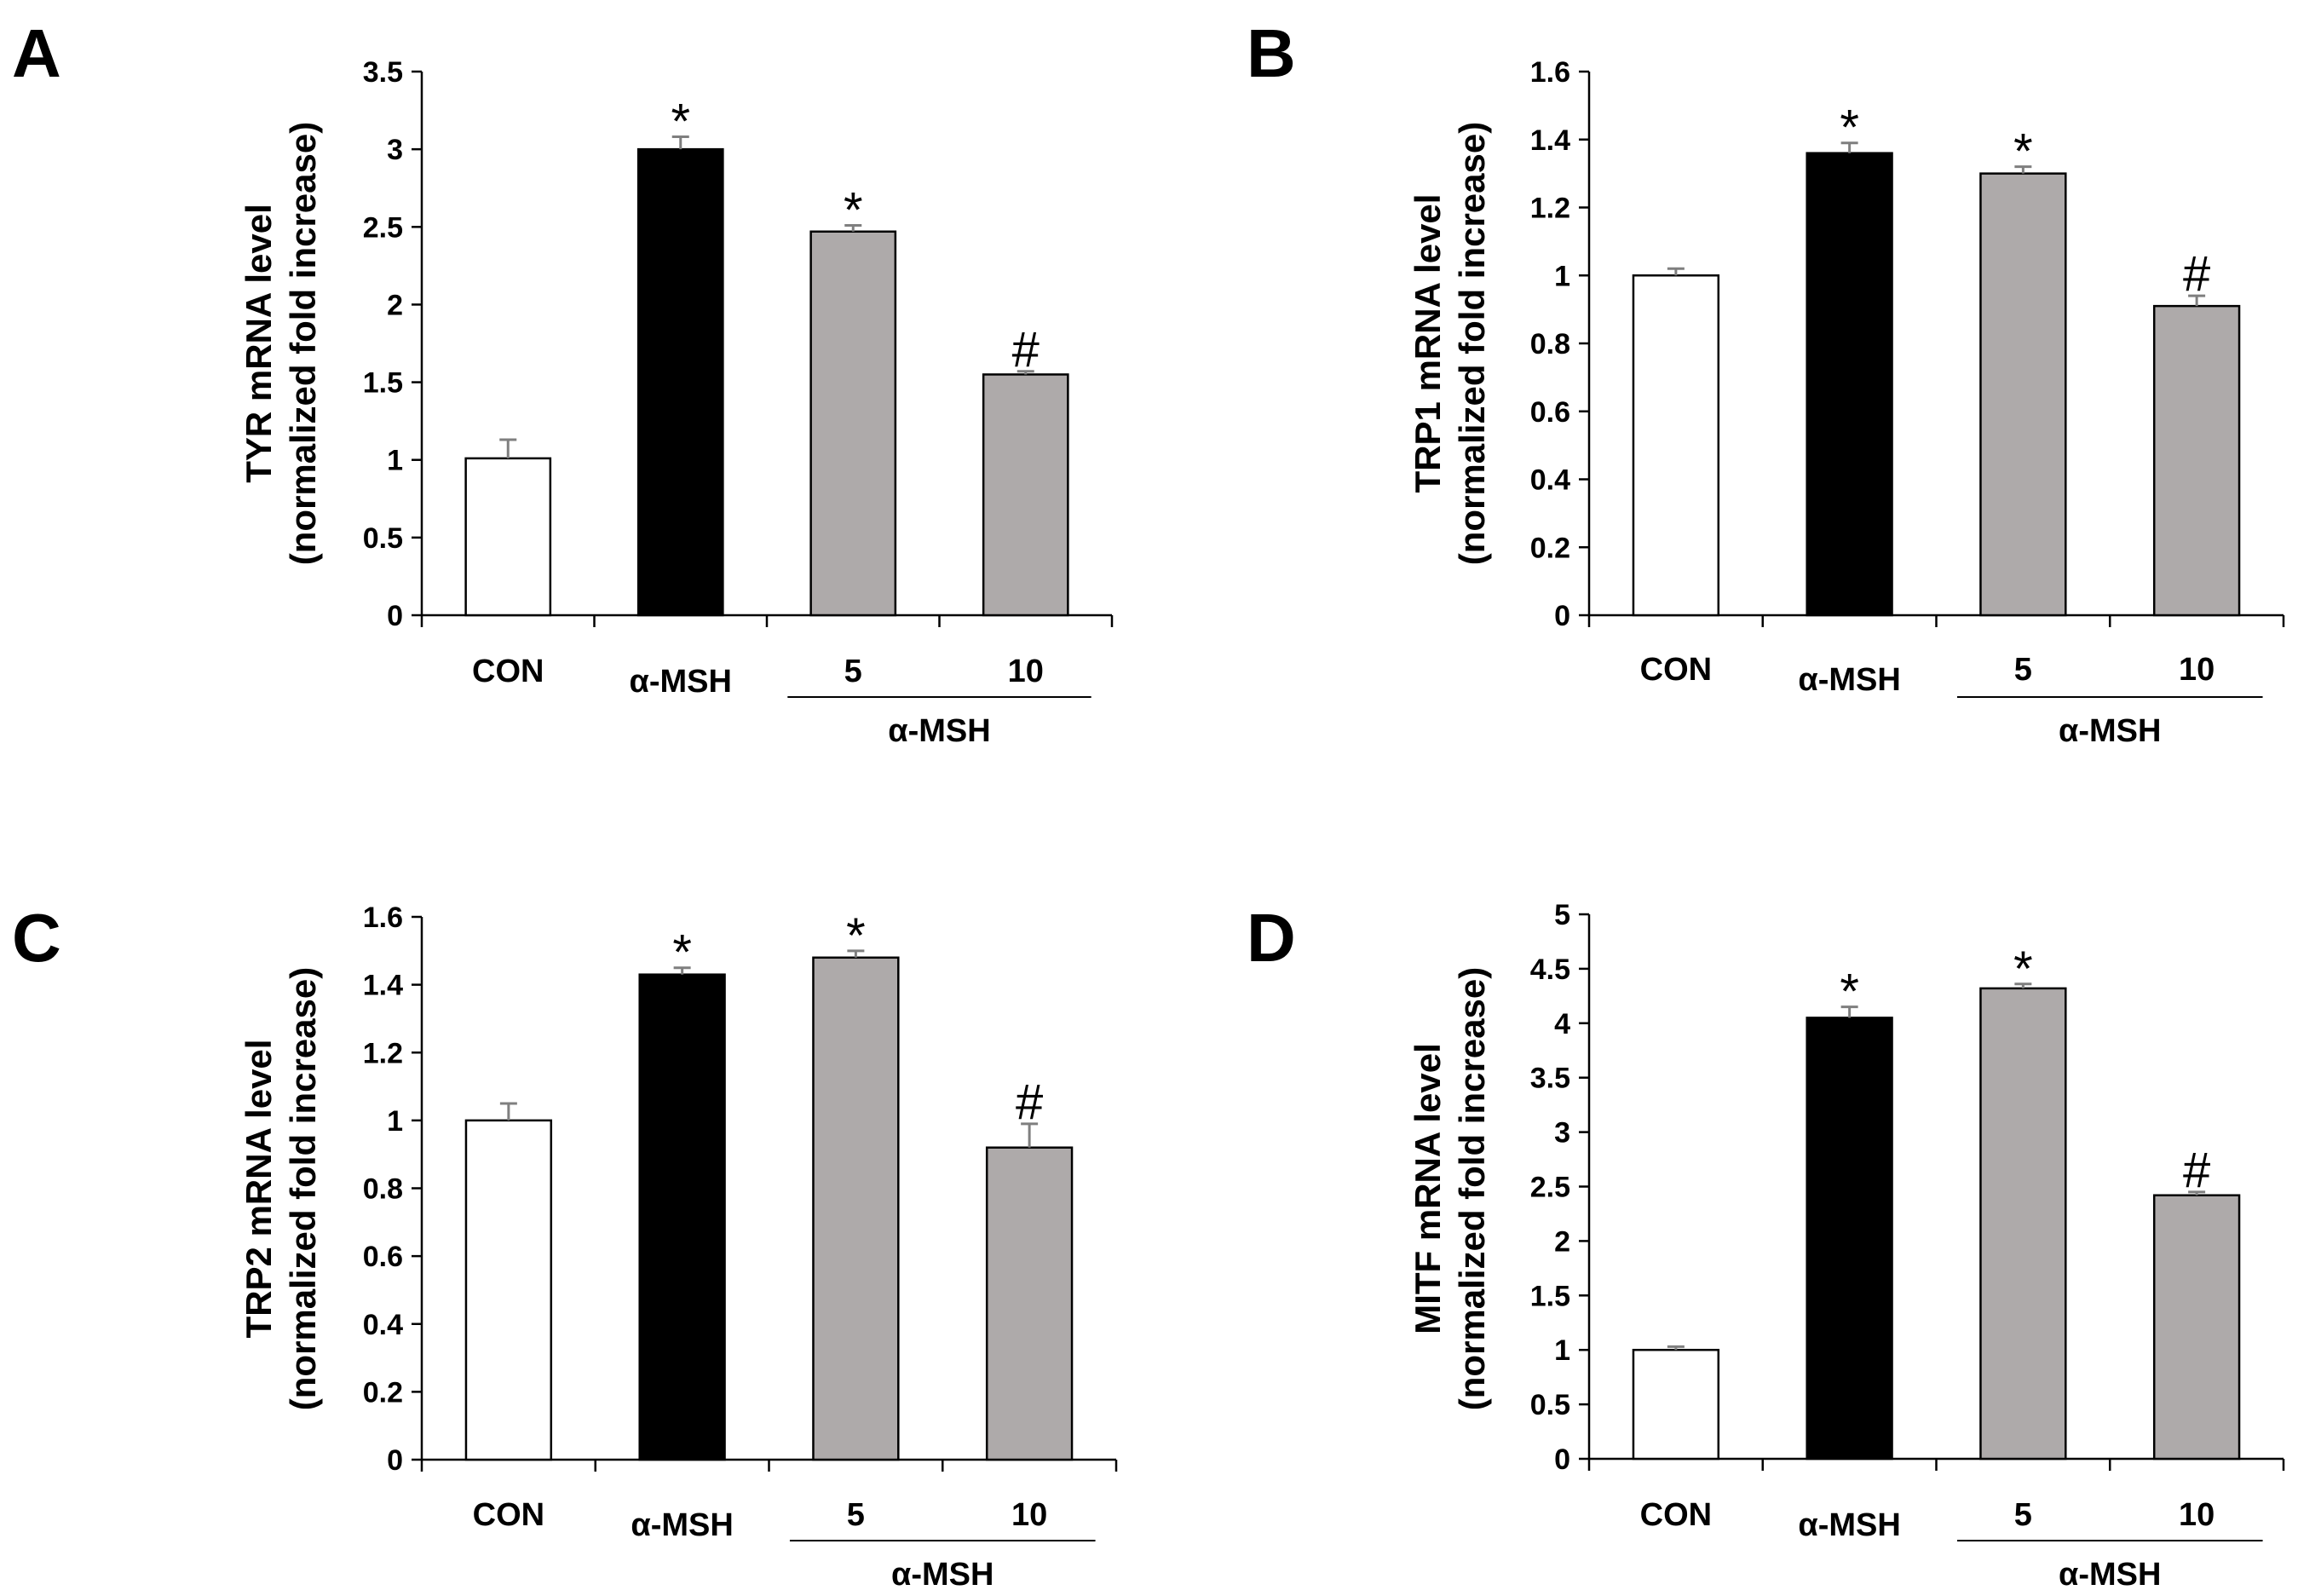 This screenshot has height=1596, width=2298. Describe the element at coordinates (1271, 53) in the screenshot. I see `panel-letter: B` at that location.